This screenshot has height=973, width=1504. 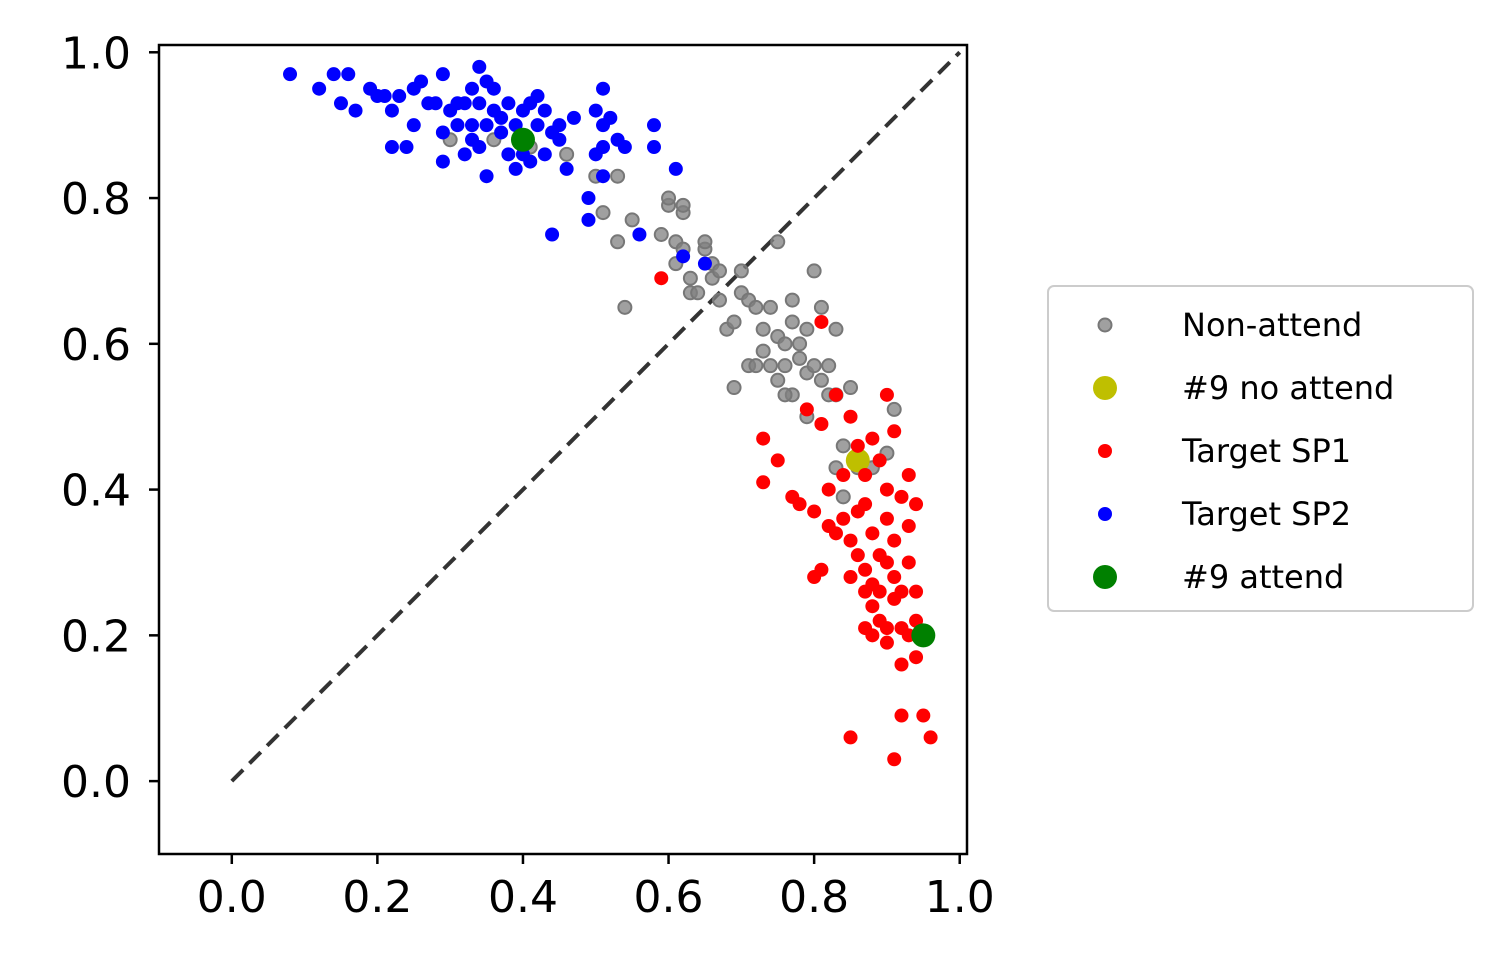 What do you see at coordinates (377, 897) in the screenshot?
I see `x-tick-label: 0.2` at bounding box center [377, 897].